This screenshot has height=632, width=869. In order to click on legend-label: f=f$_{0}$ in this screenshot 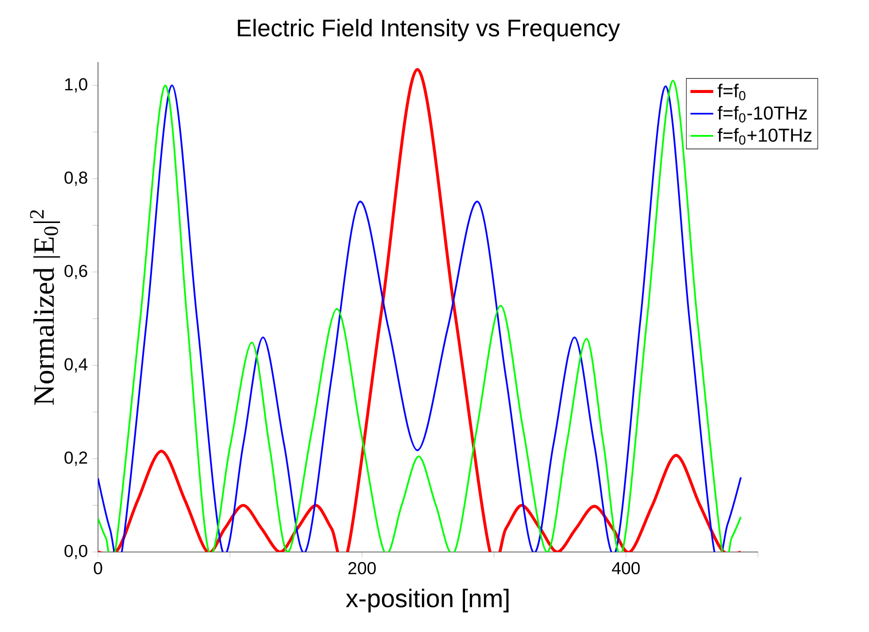, I will do `click(732, 92)`.